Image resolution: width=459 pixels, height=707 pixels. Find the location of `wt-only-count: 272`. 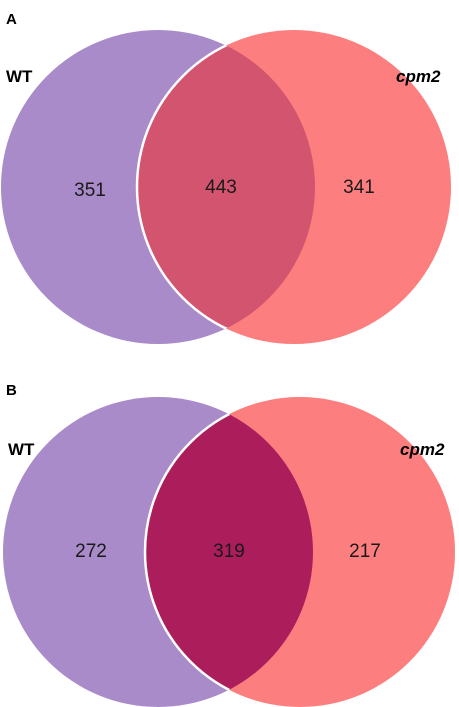

wt-only-count: 272 is located at coordinates (91, 551).